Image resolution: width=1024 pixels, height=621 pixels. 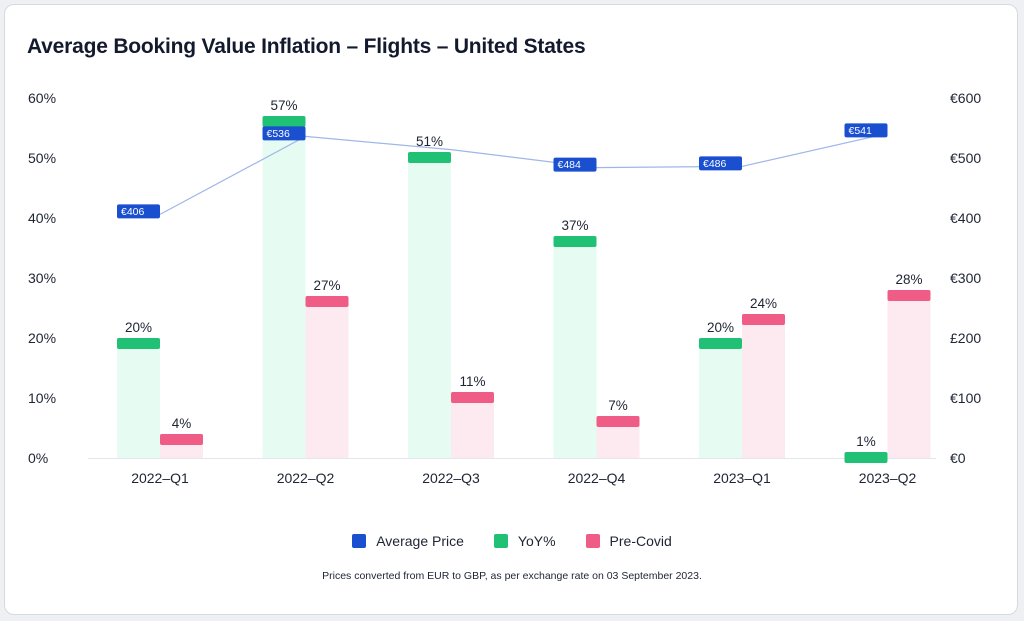 I want to click on average-price-line, so click(x=523, y=173).